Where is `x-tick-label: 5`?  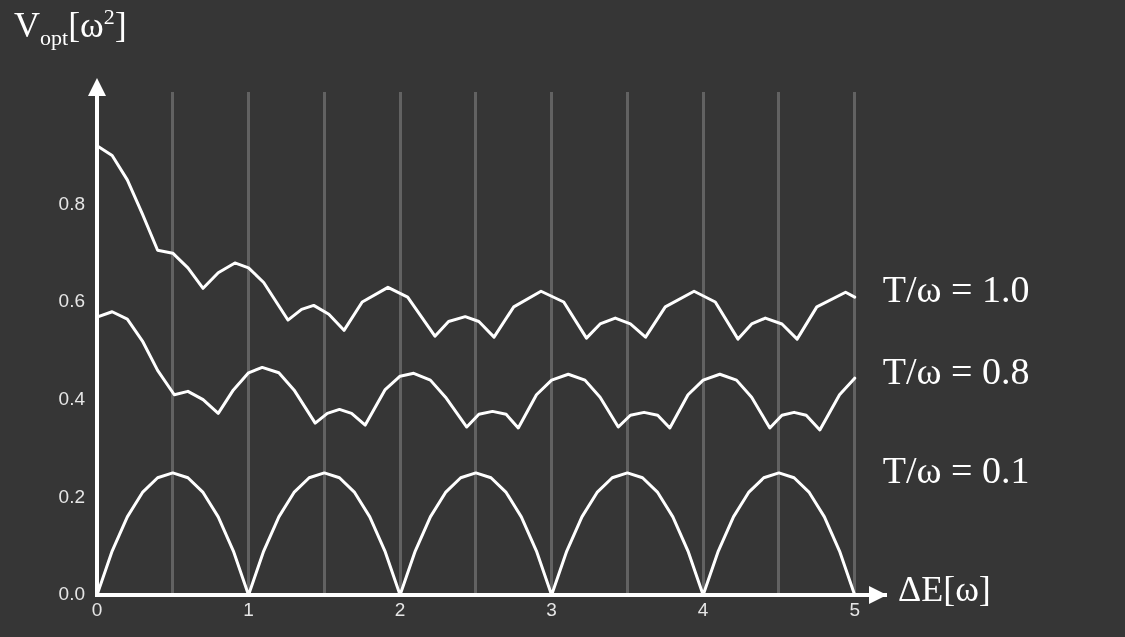 x-tick-label: 5 is located at coordinates (854, 609).